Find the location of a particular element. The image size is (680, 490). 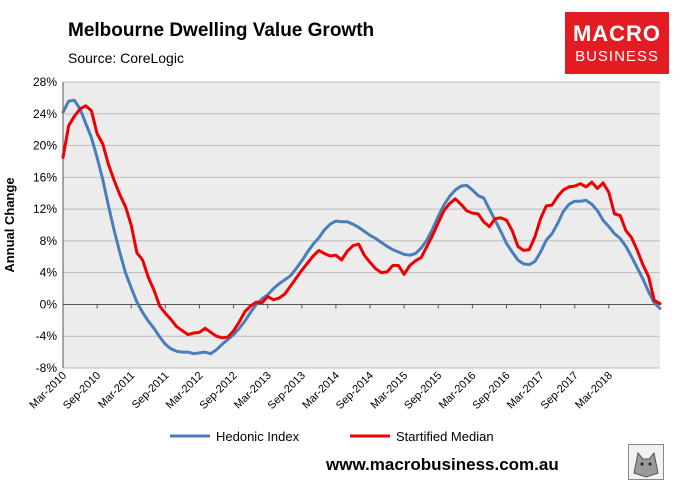

legend-label-median: Startified Median is located at coordinates (445, 436).